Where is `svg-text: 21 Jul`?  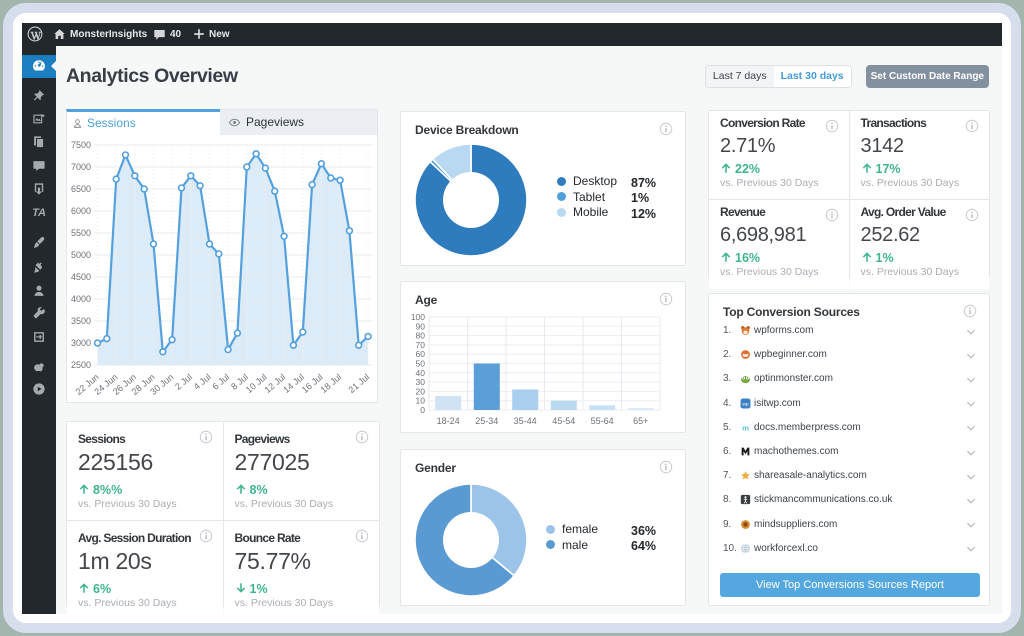 svg-text: 21 Jul is located at coordinates (359, 382).